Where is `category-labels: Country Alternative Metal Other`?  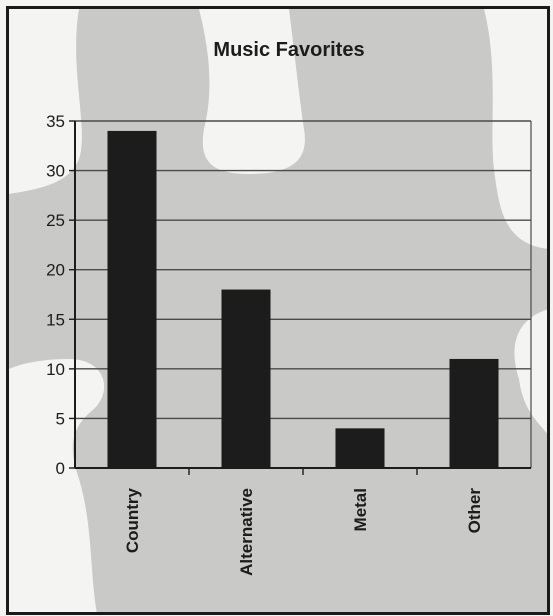 category-labels: Country Alternative Metal Other is located at coordinates (303, 531).